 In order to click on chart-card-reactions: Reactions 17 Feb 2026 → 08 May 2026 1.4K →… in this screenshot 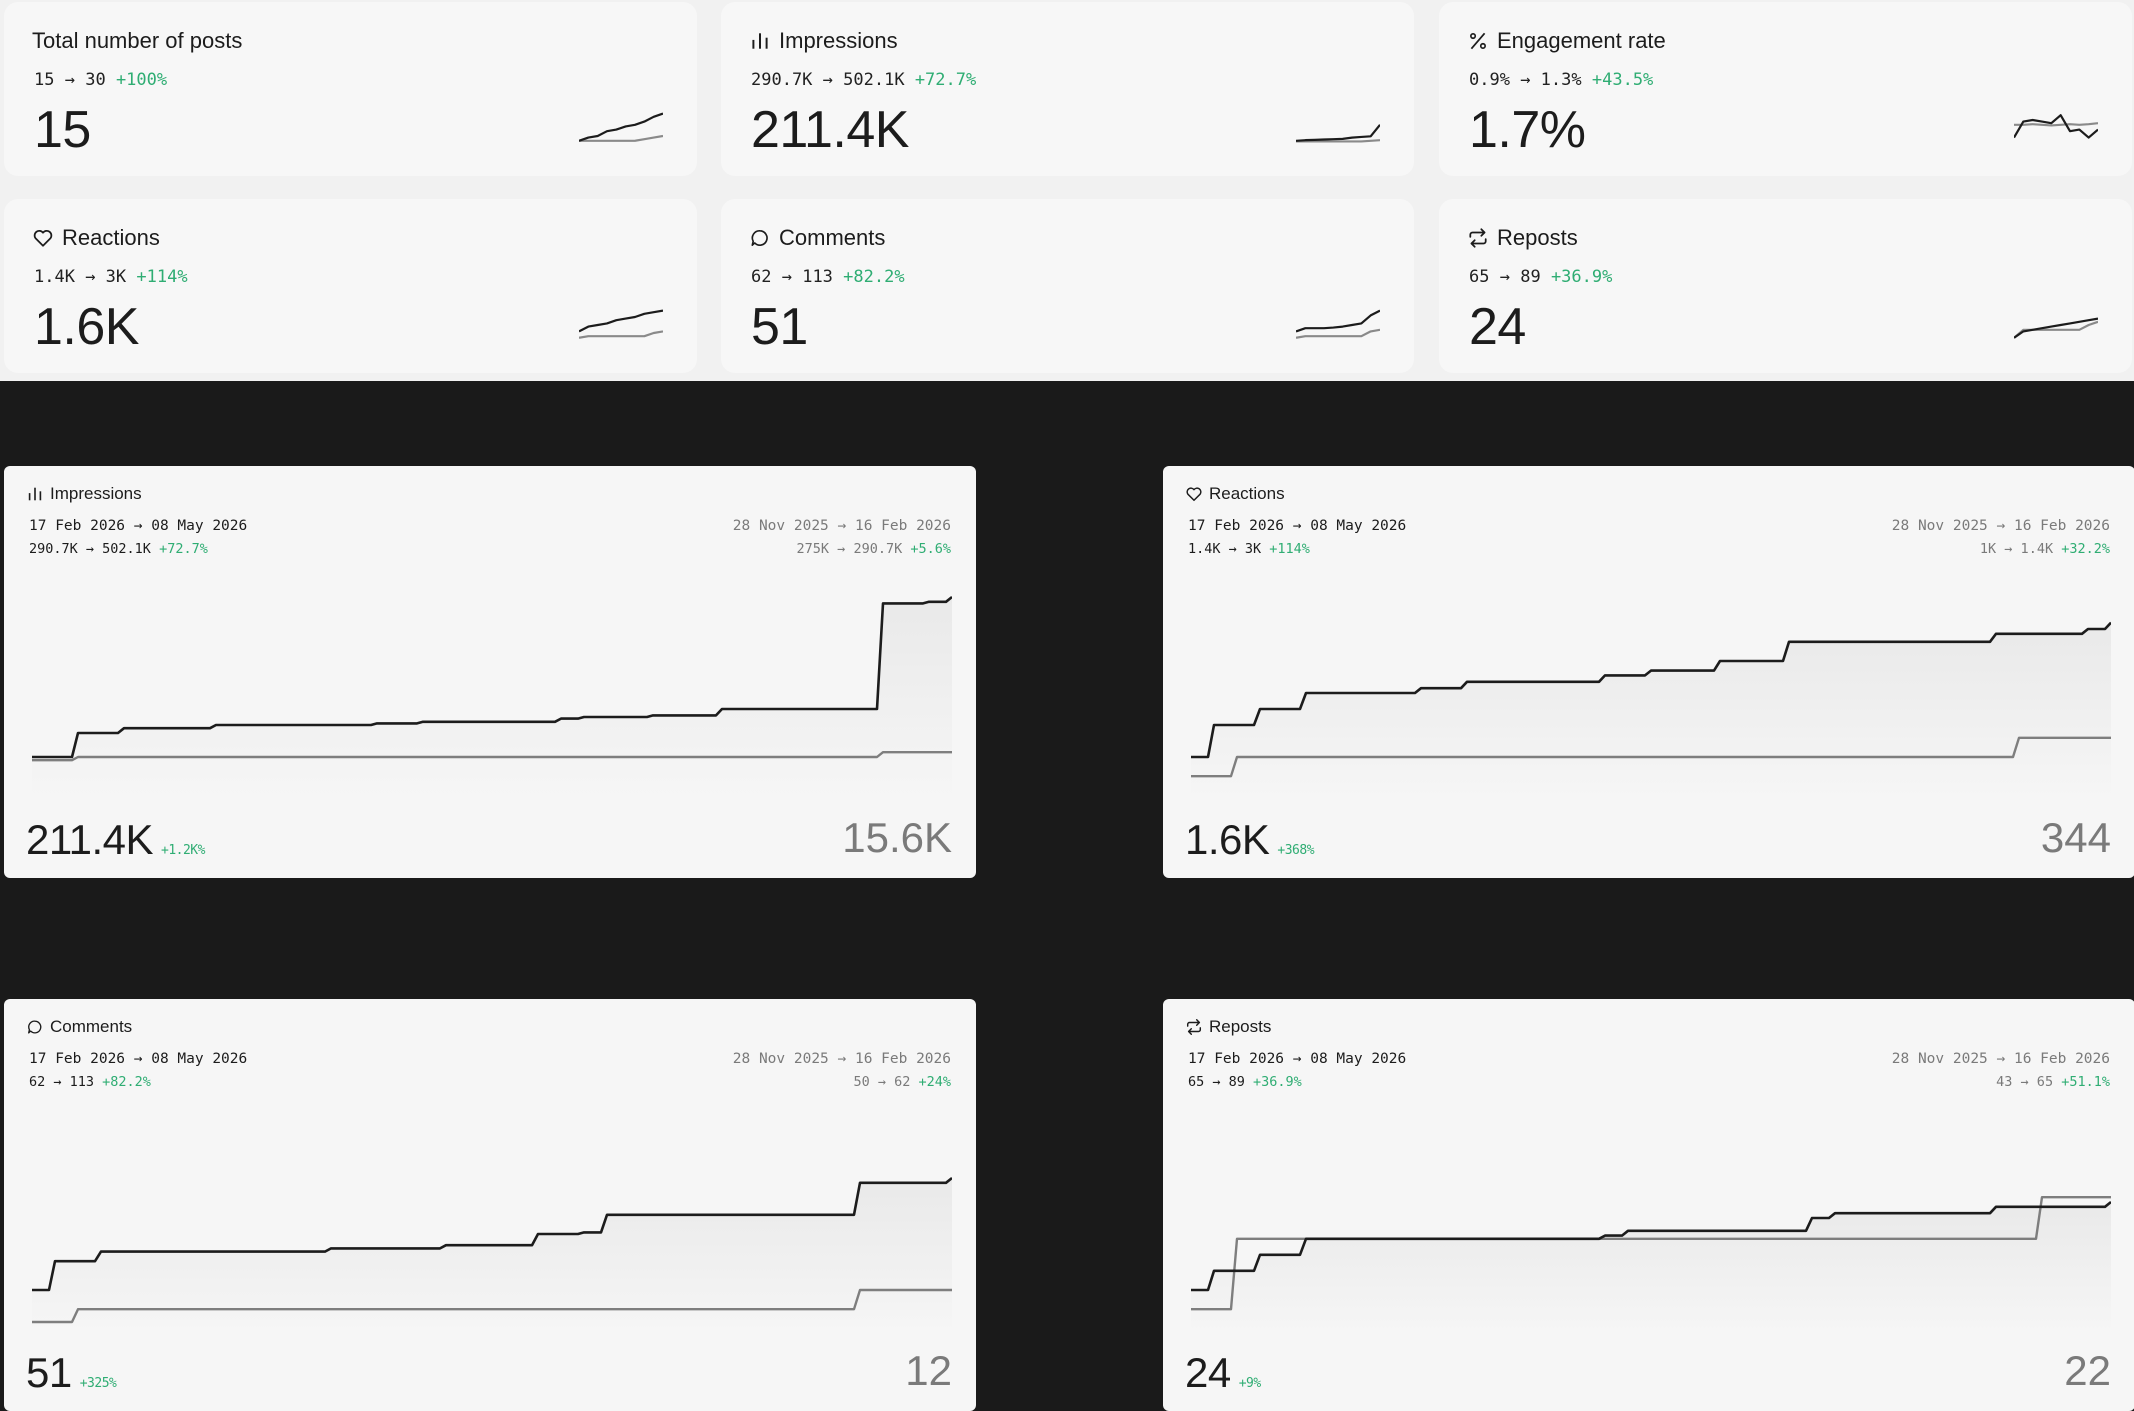, I will do `click(1648, 672)`.